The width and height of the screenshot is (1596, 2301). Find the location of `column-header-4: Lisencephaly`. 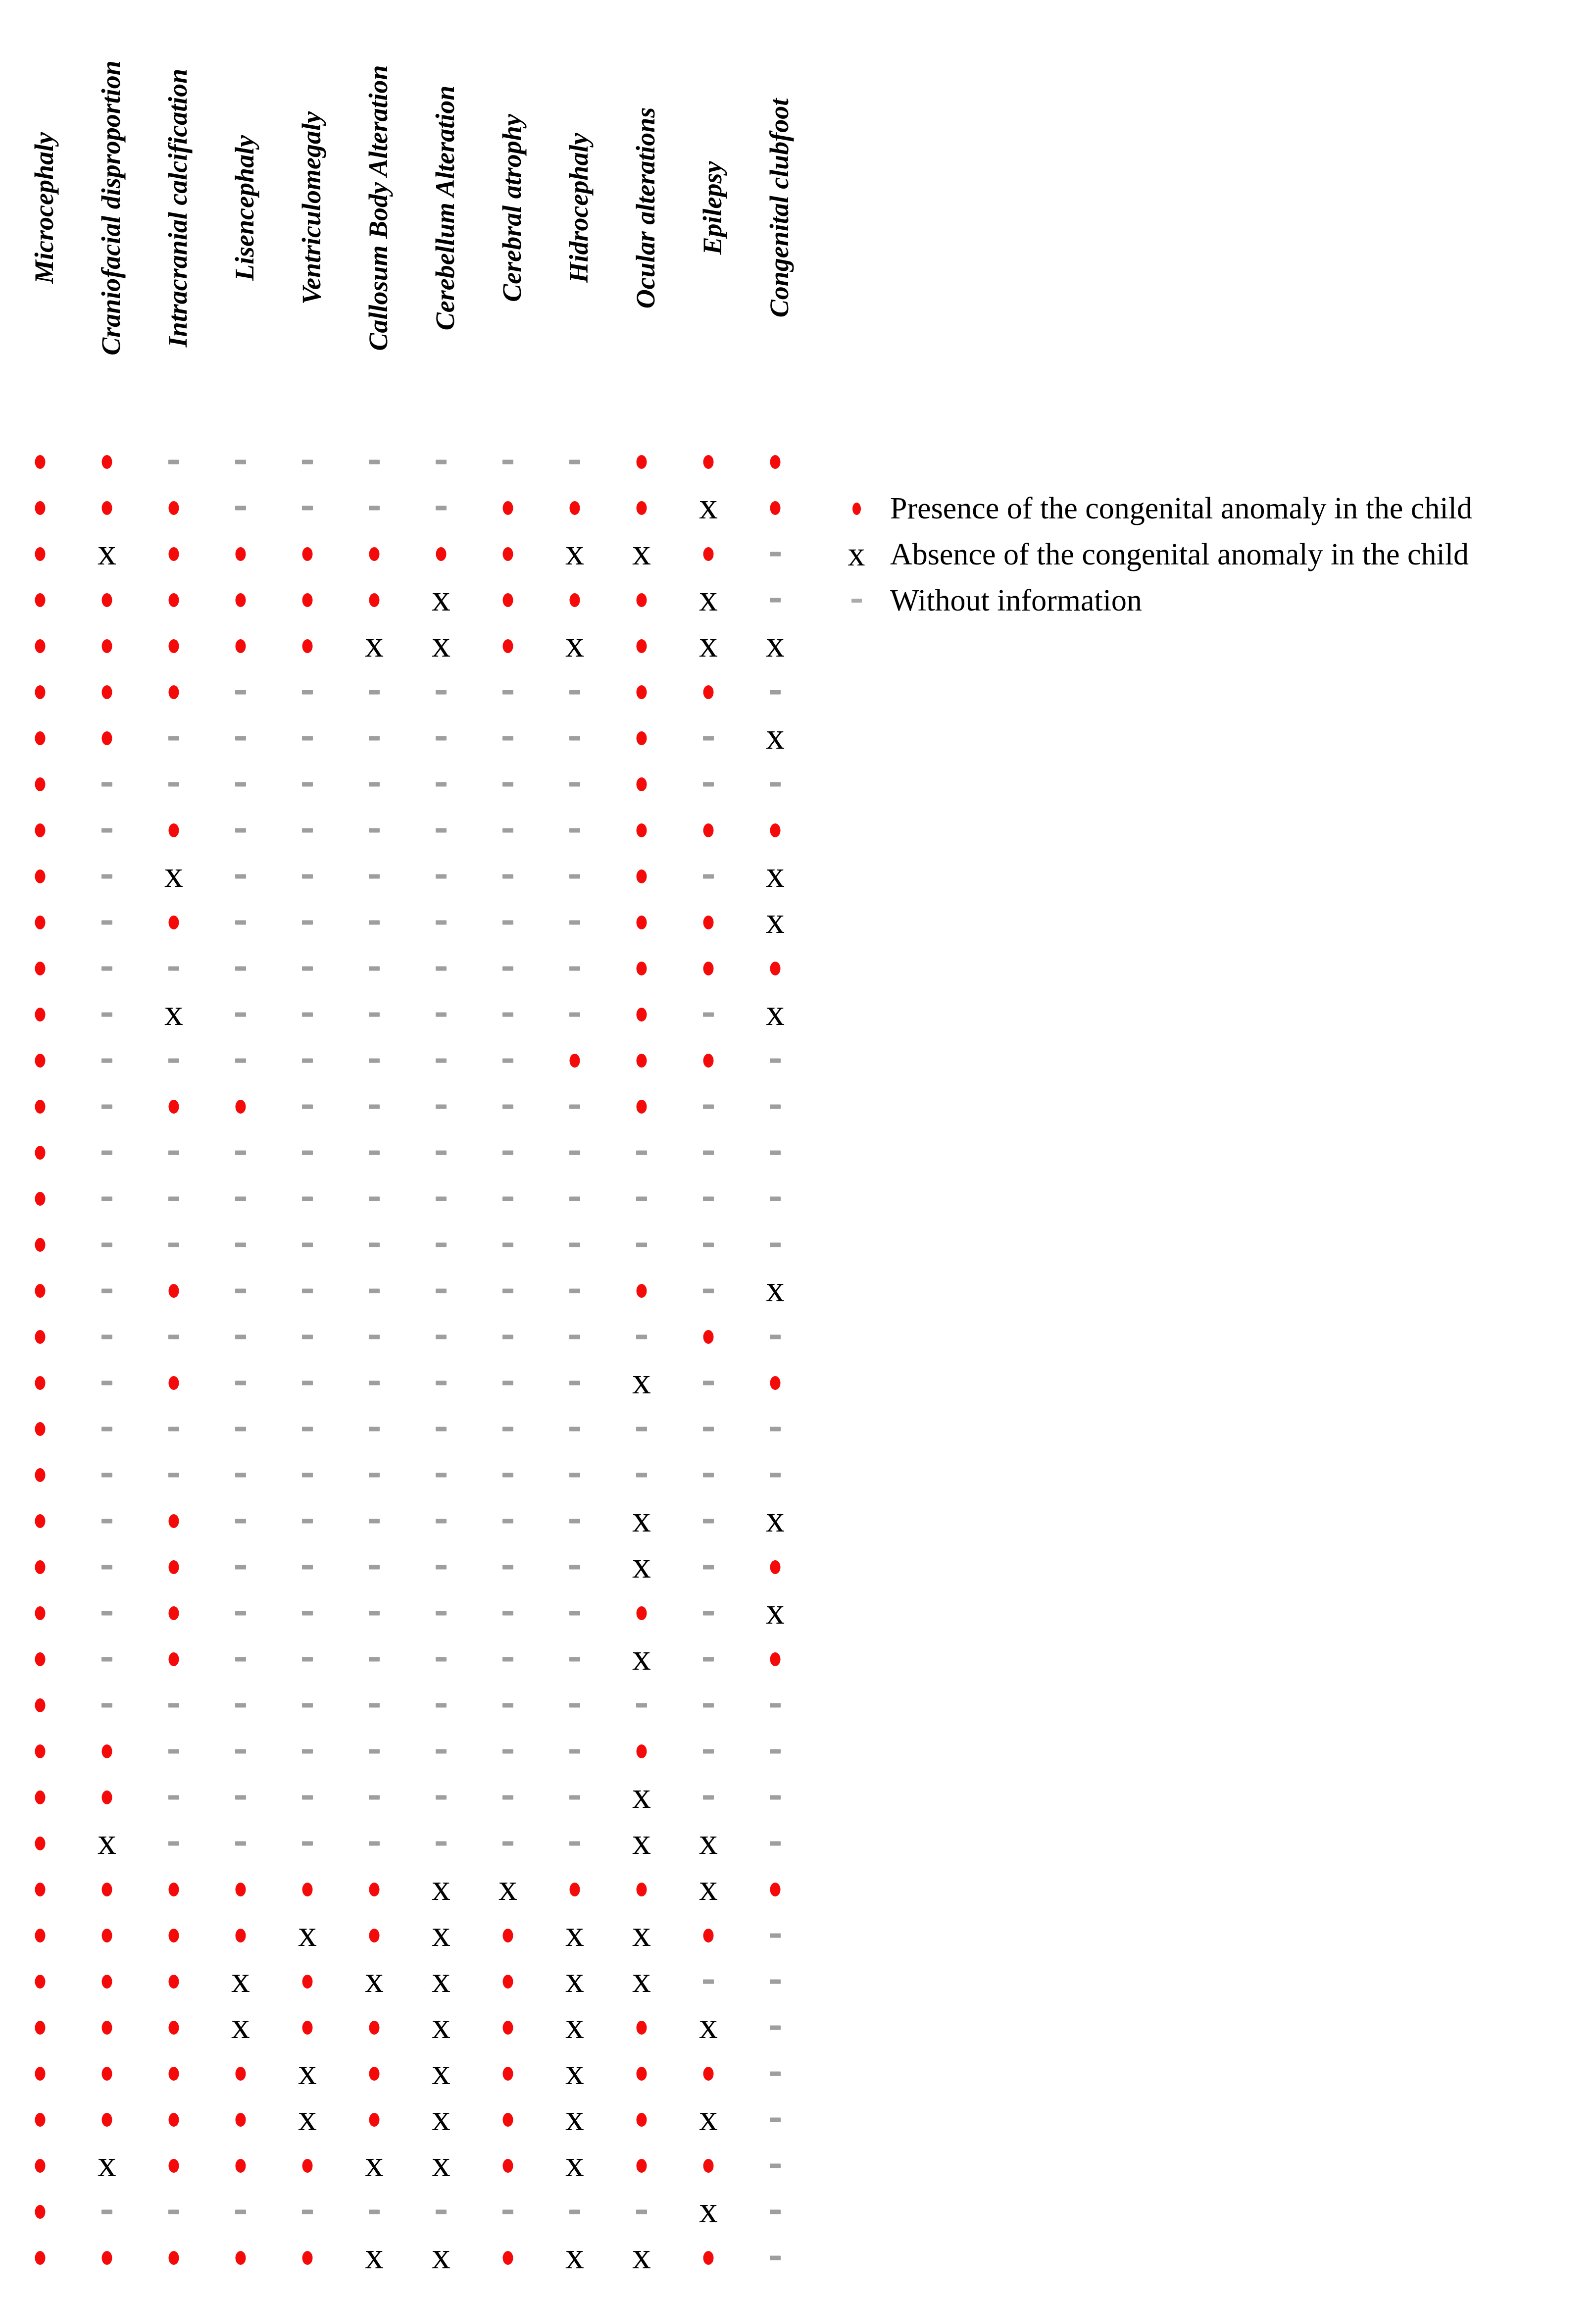

column-header-4: Lisencephaly is located at coordinates (244, 208).